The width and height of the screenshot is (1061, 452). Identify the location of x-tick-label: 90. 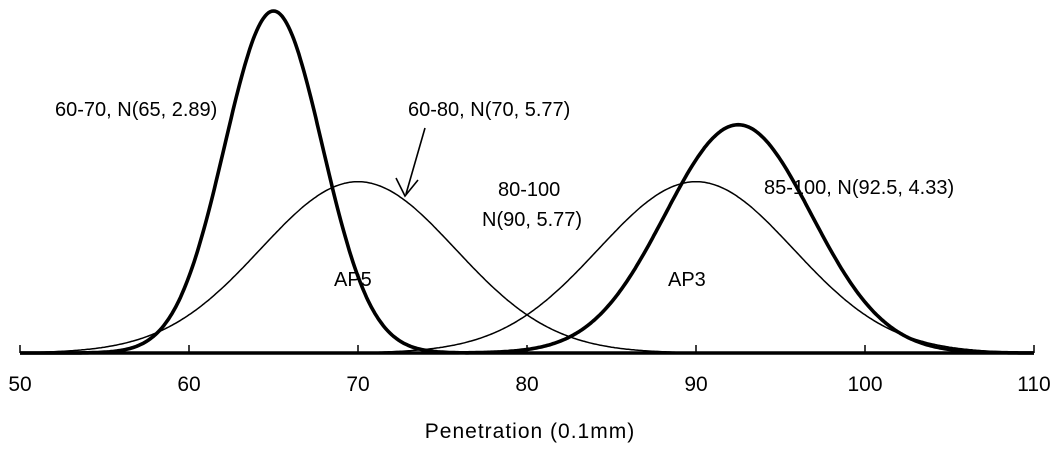
(695, 384).